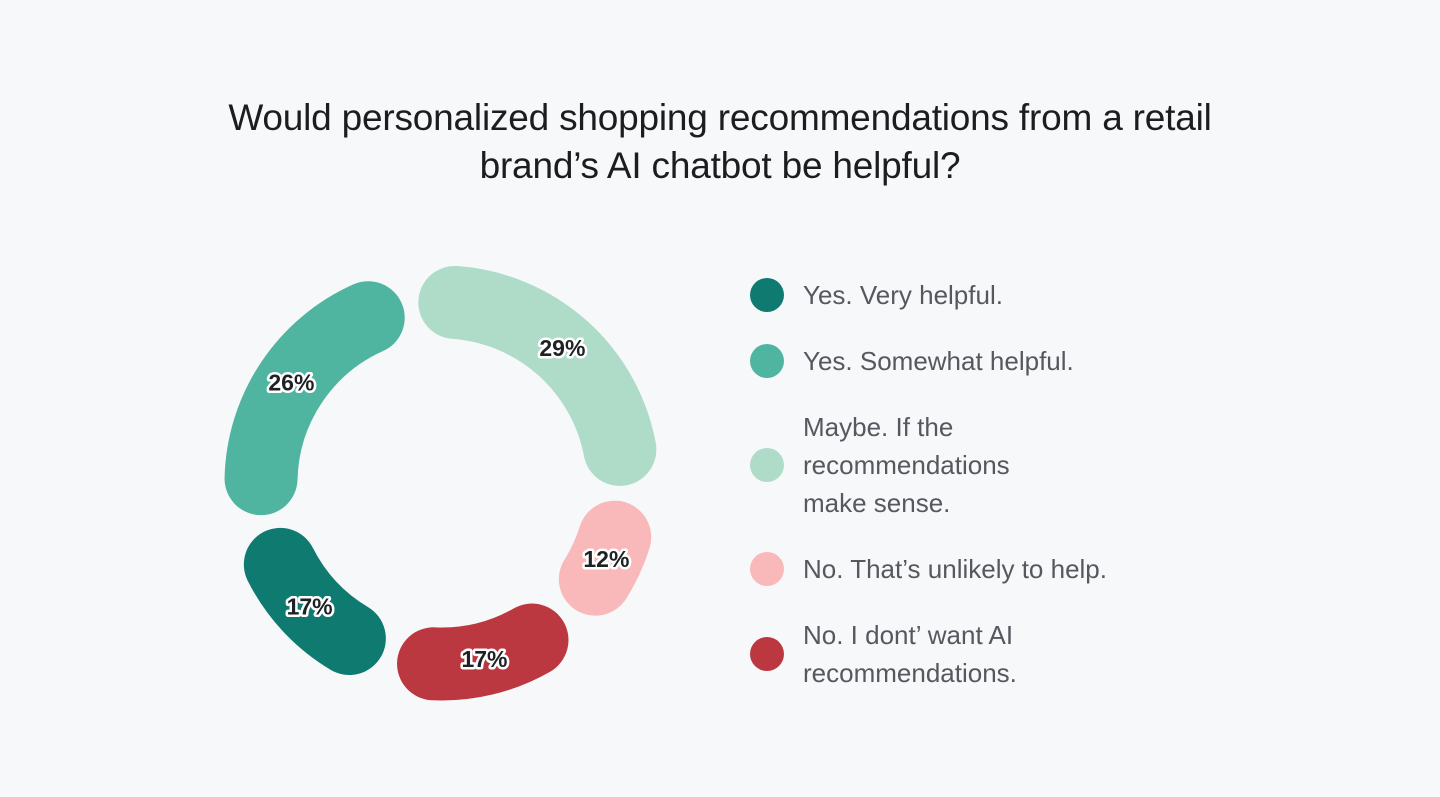  Describe the element at coordinates (484, 659) in the screenshot. I see `segment-value-label-no-dont-want: 17%` at that location.